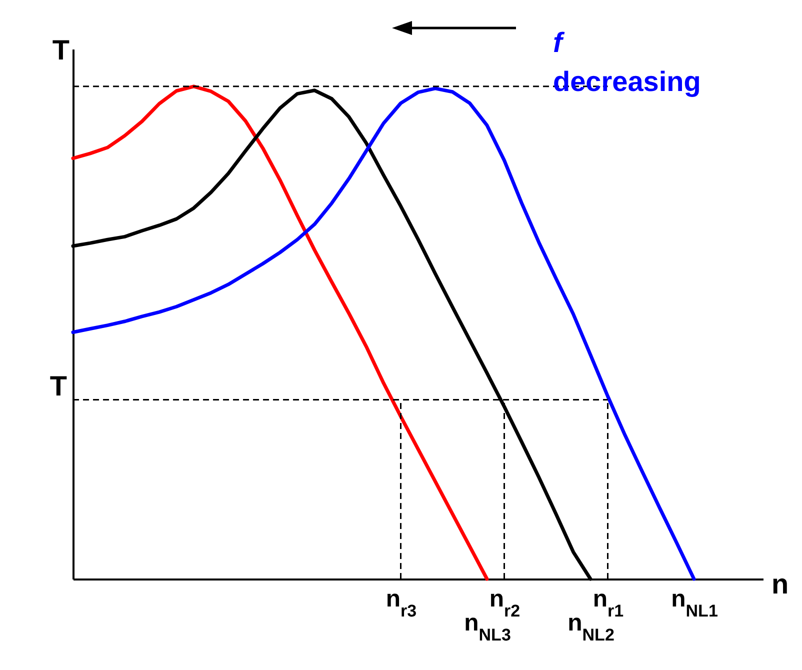 This screenshot has height=670, width=802. Describe the element at coordinates (58, 386) in the screenshot. I see `ref-line-label: T` at that location.